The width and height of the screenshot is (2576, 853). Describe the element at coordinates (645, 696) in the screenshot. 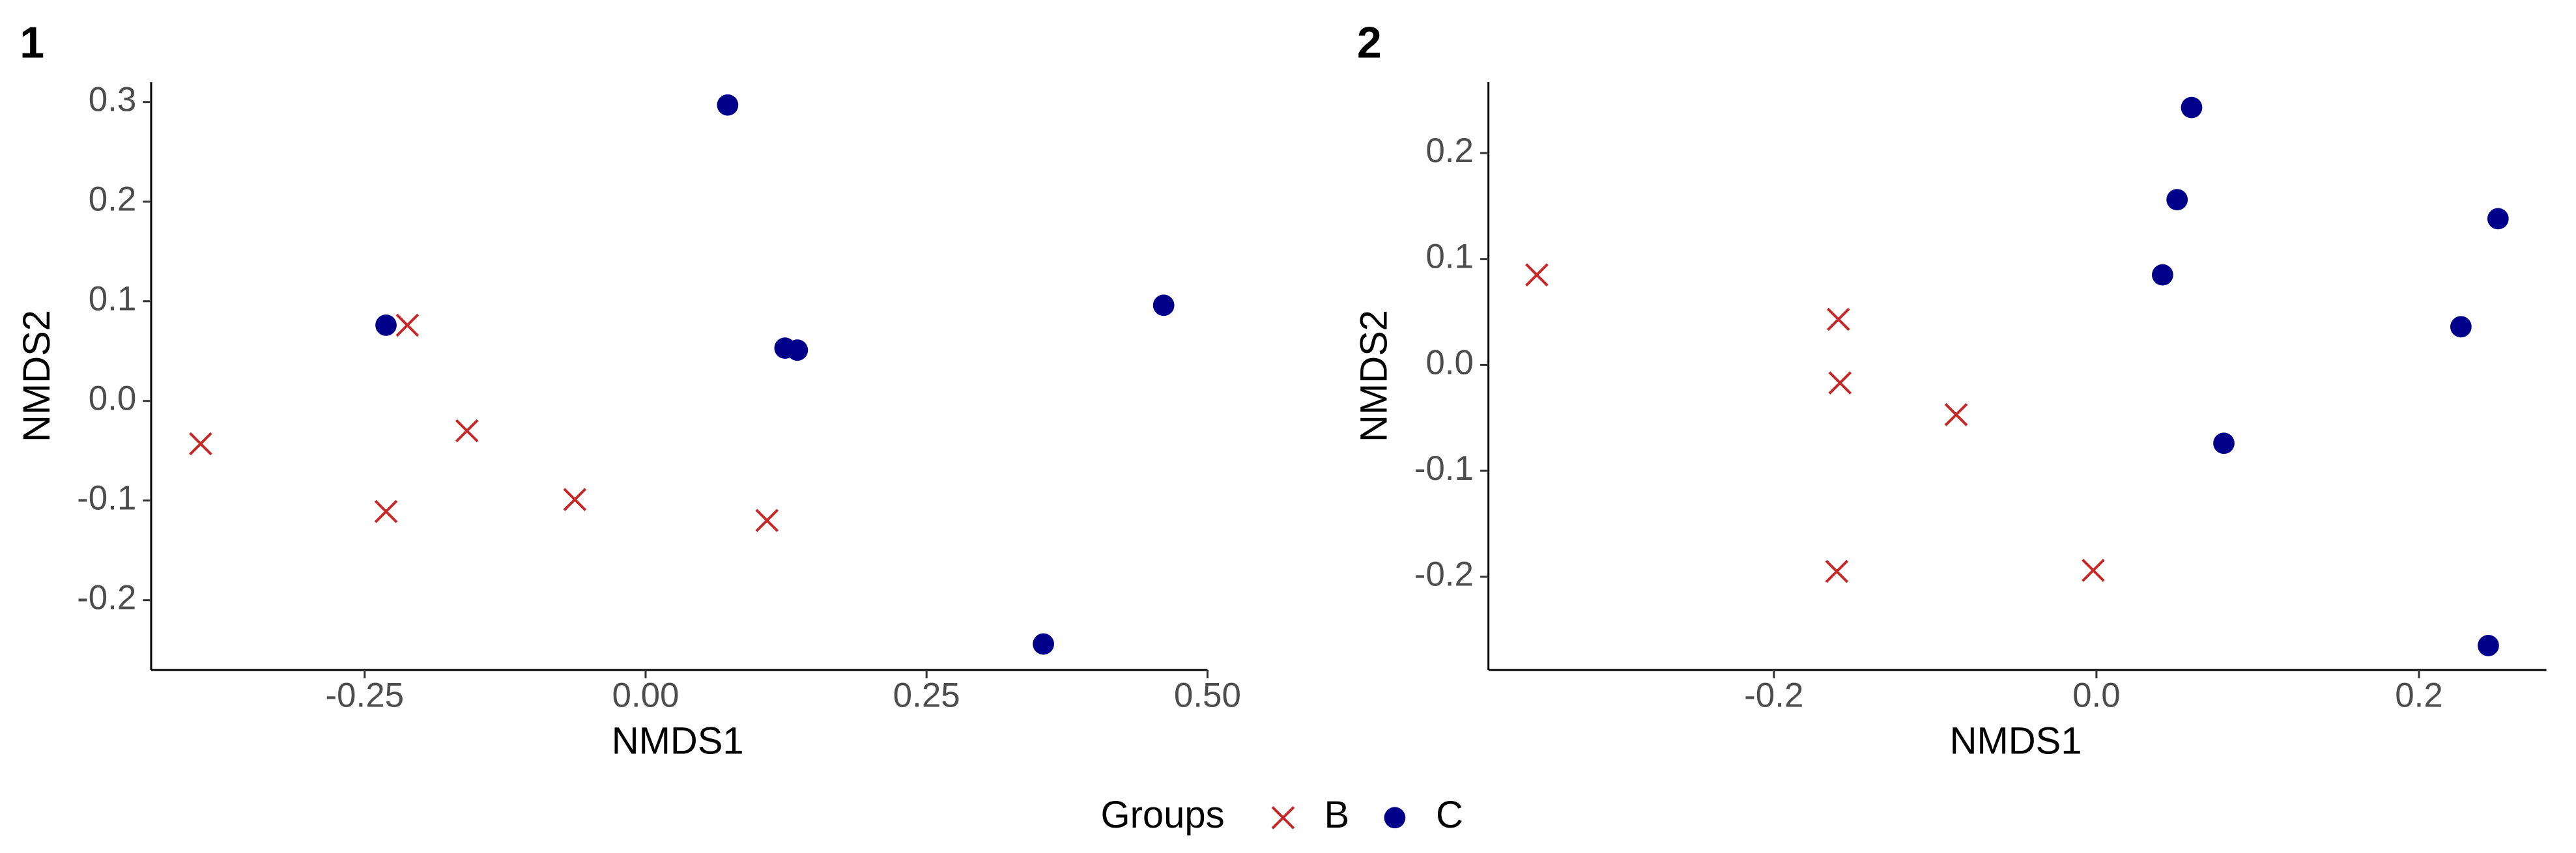

I see `x-tick-label: 0.00` at that location.